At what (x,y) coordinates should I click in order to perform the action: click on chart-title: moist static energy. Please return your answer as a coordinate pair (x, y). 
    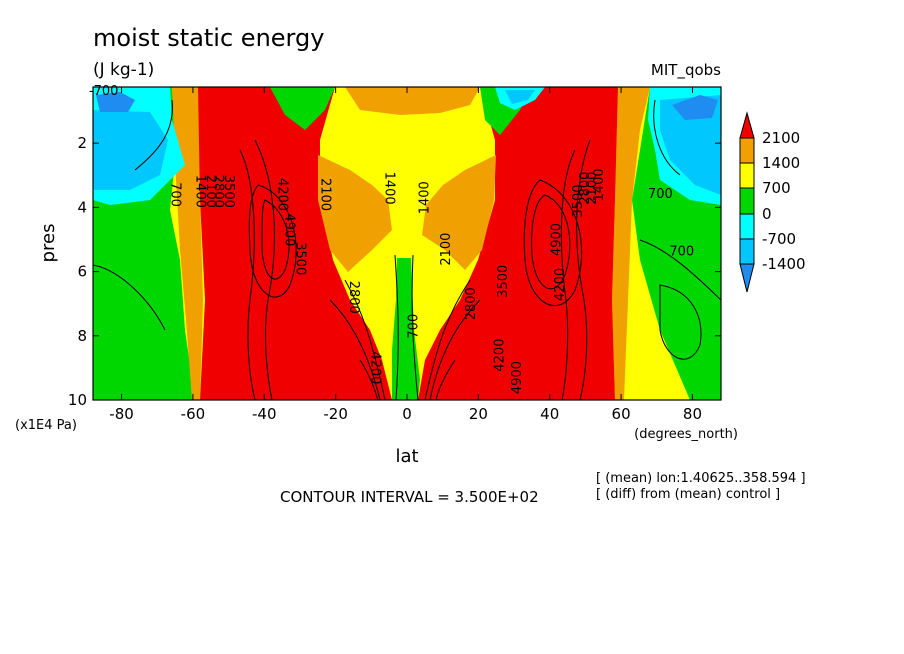
    Looking at the image, I should click on (208, 38).